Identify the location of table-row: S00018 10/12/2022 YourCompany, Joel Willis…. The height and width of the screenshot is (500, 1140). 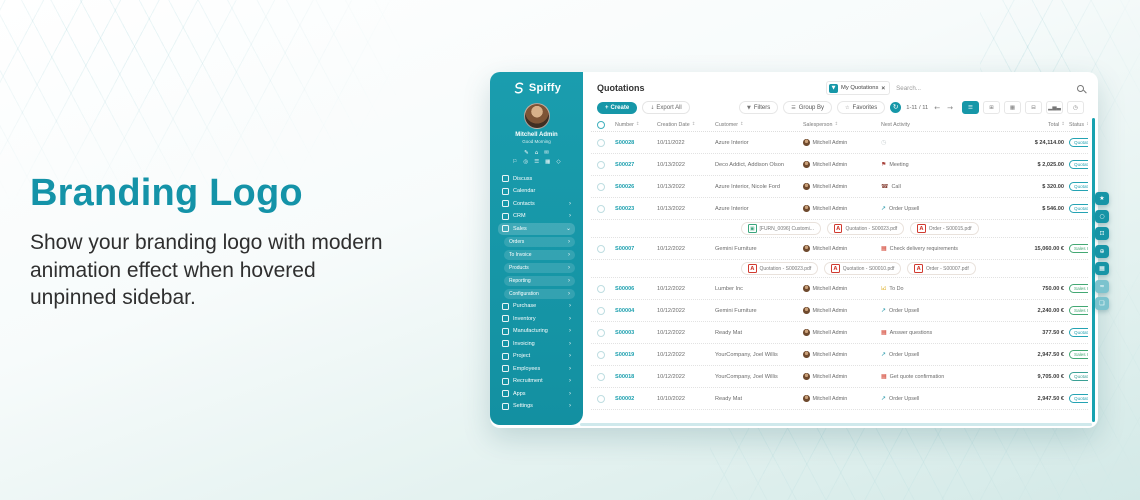
(839, 377).